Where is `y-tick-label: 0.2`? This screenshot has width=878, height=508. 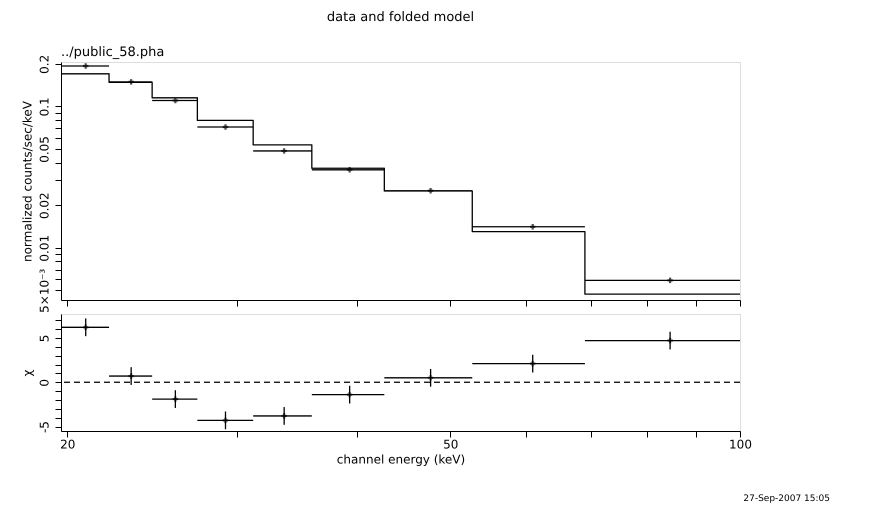 y-tick-label: 0.2 is located at coordinates (45, 64).